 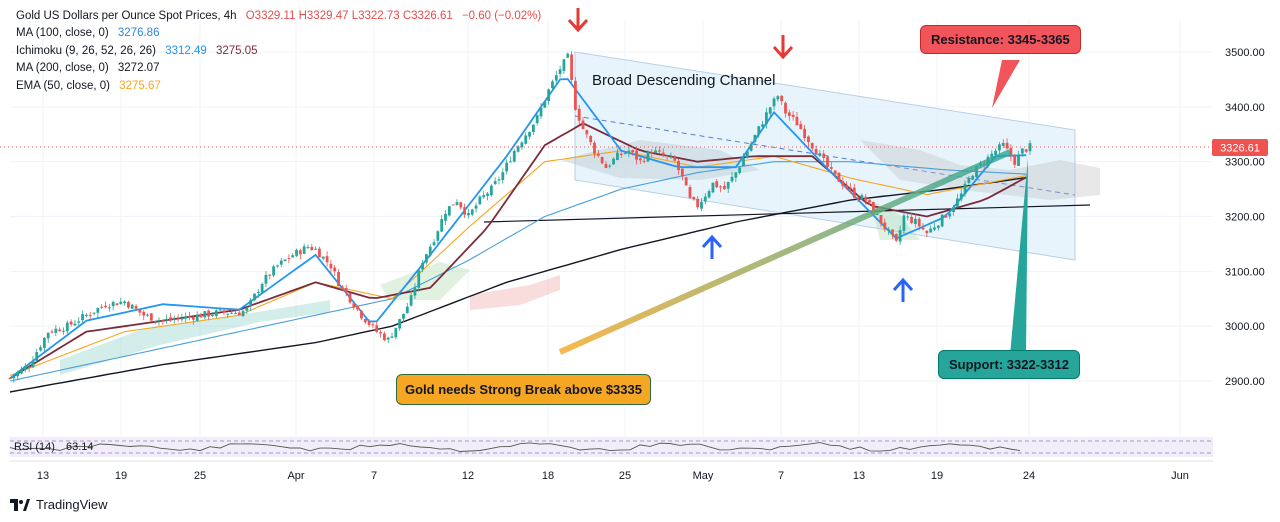 What do you see at coordinates (34, 447) in the screenshot?
I see `rsi-label: RSI (14)` at bounding box center [34, 447].